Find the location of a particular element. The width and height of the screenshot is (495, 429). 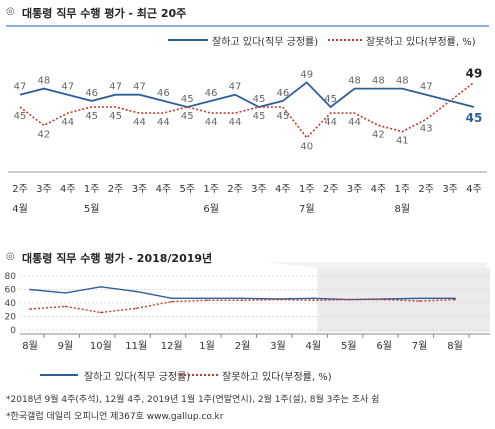

chart2-x-month-label: 9월 is located at coordinates (66, 346).